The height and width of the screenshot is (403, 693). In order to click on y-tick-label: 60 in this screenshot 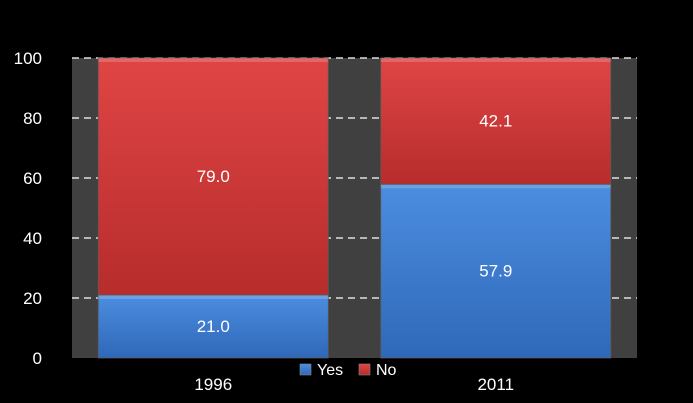, I will do `click(32, 178)`.